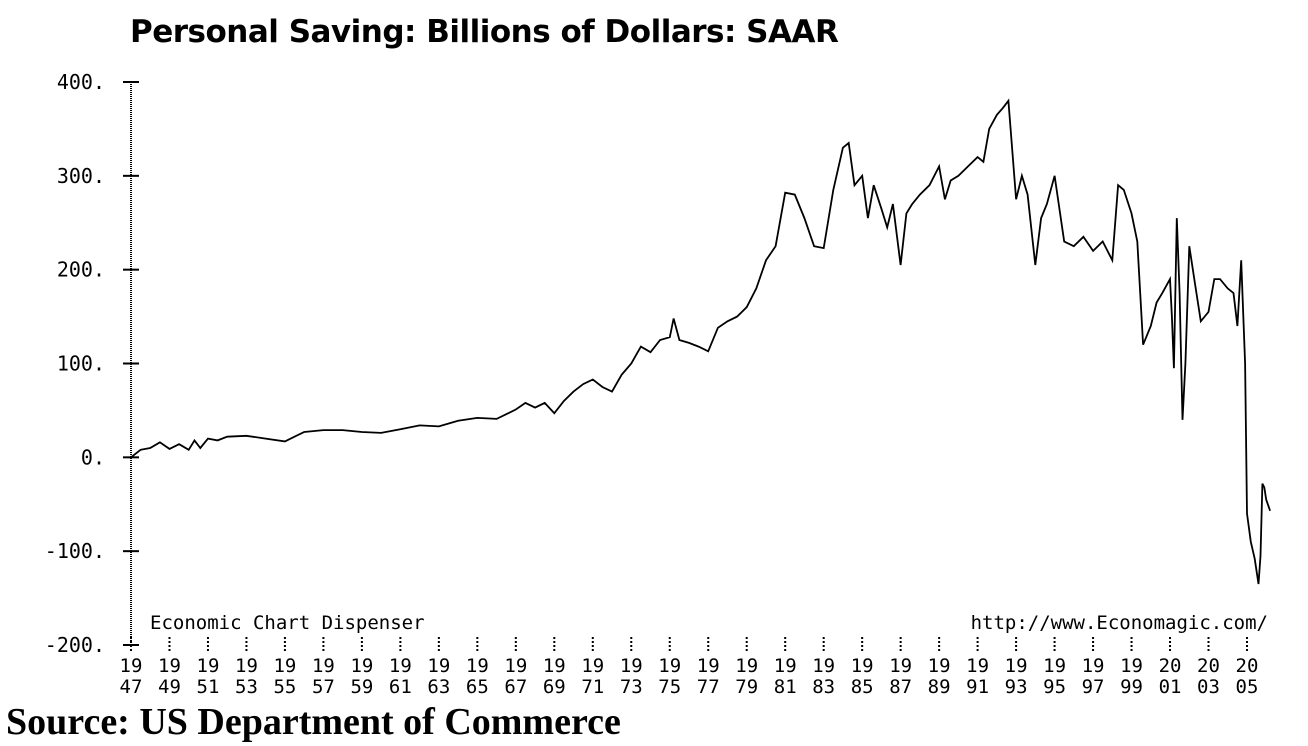 This screenshot has width=1308, height=746. Describe the element at coordinates (93, 457) in the screenshot. I see `y-tick-label: 0.` at that location.